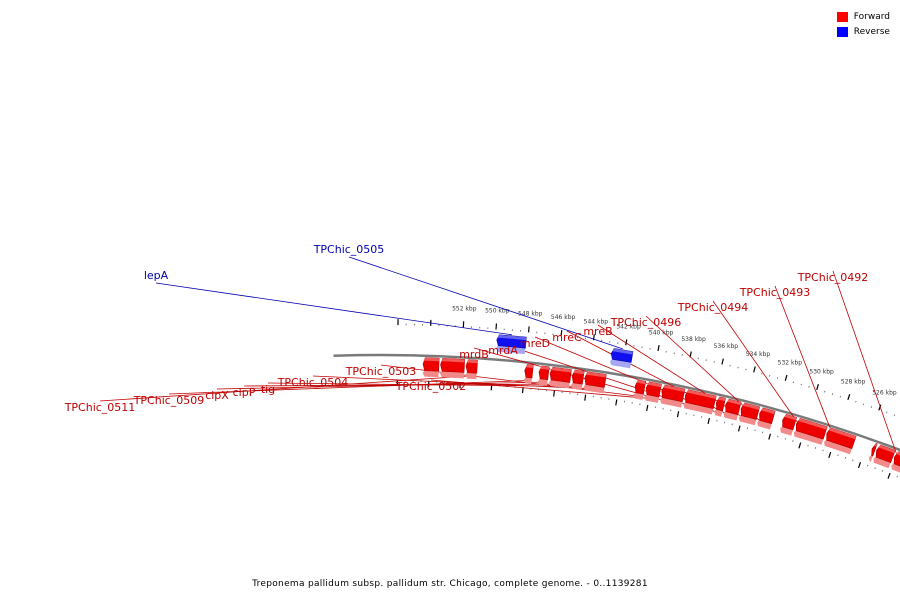  Describe the element at coordinates (596, 321) in the screenshot. I see `ruler-label: 544 kbp` at that location.